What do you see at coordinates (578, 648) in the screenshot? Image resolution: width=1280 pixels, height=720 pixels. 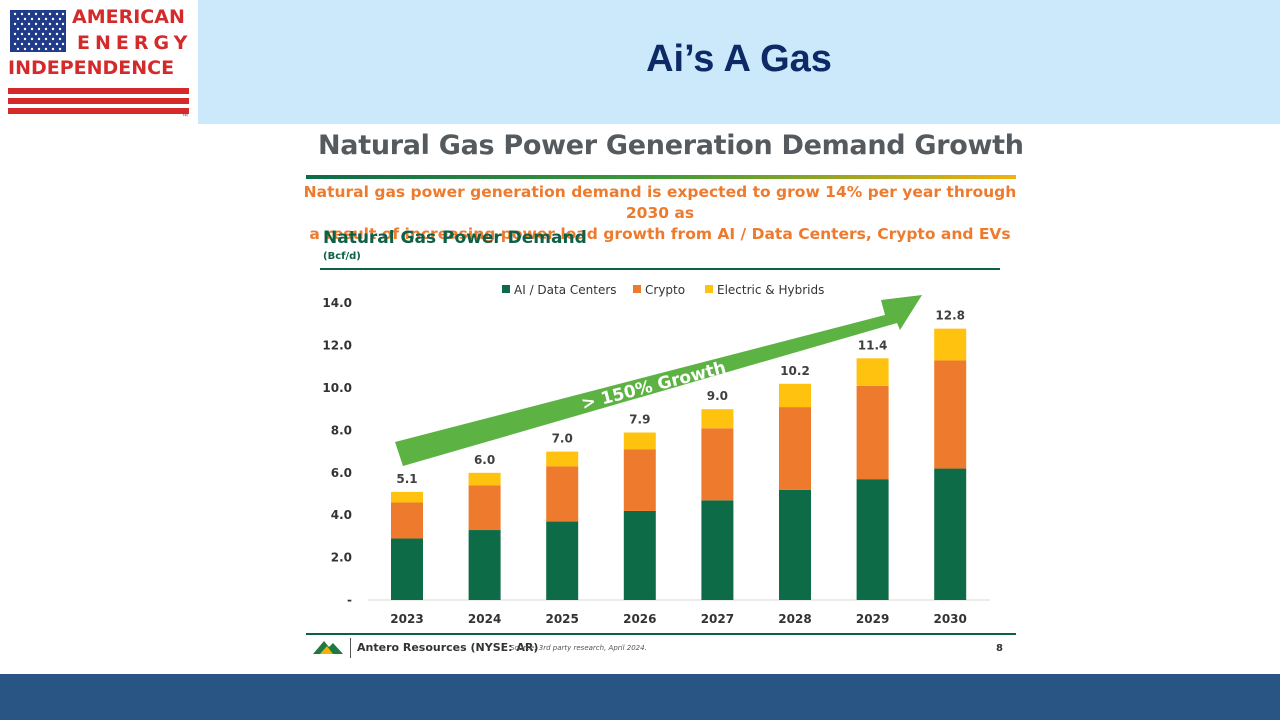 I see `source-note: Source: 3rd party research, April 2024.` at bounding box center [578, 648].